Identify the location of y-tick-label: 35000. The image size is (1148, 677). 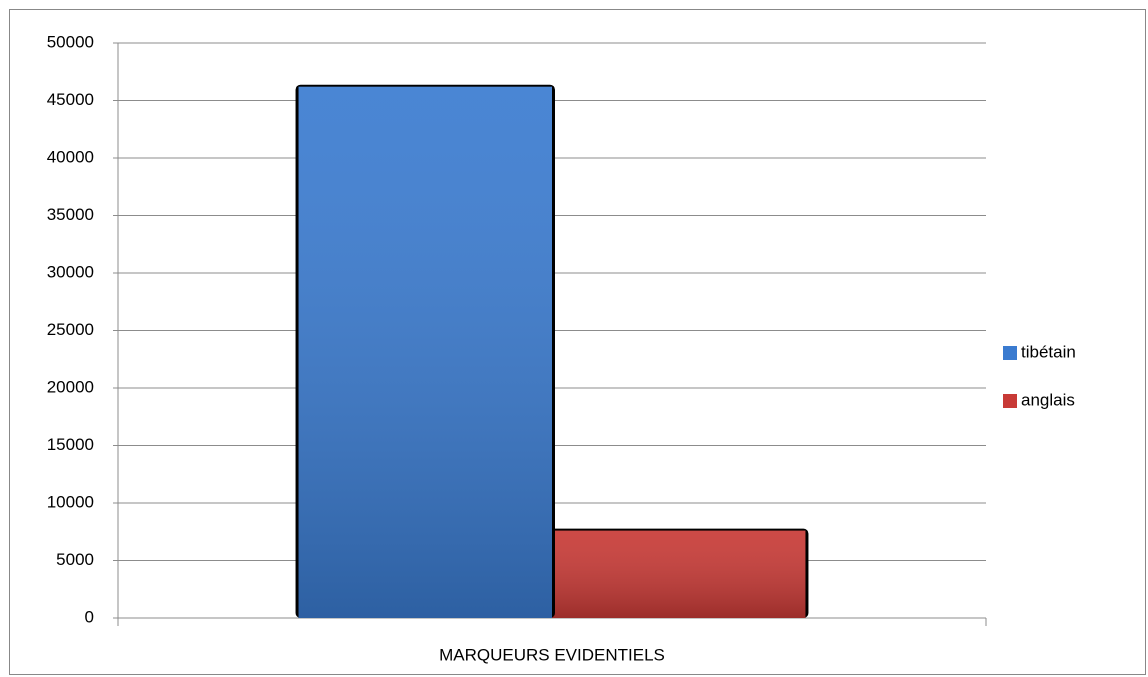
(70, 214).